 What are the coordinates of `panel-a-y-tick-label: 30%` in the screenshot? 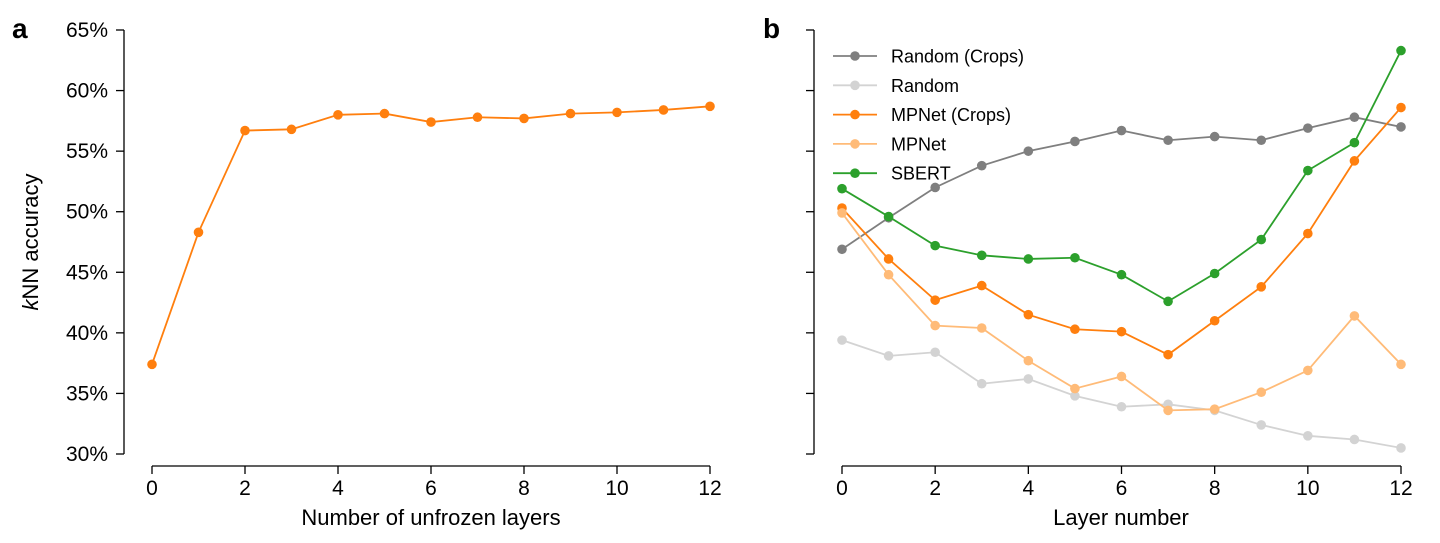 It's located at (87, 454).